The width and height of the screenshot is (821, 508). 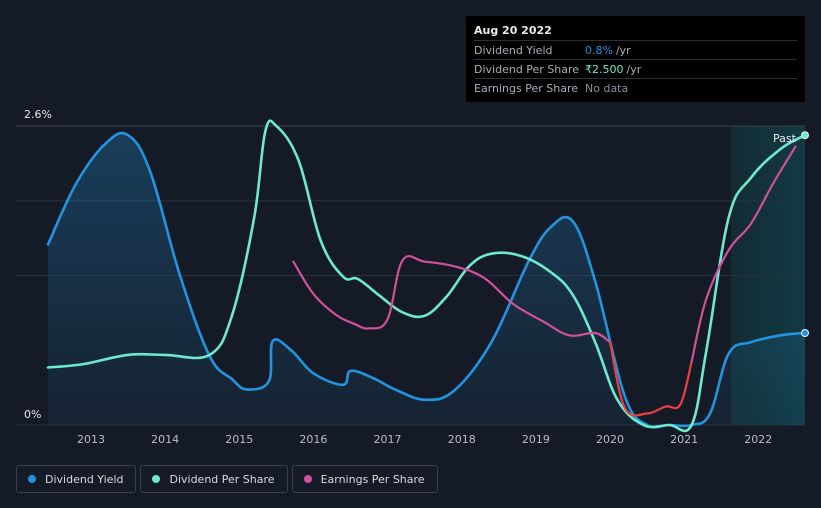 I want to click on x-tick-label: 2014, so click(x=165, y=439).